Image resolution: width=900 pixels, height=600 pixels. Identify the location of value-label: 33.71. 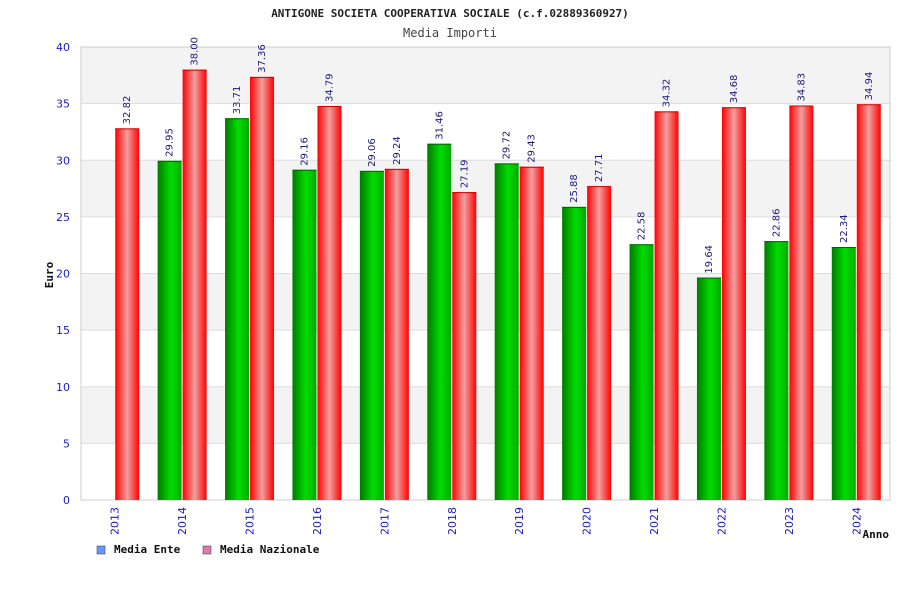
(237, 100).